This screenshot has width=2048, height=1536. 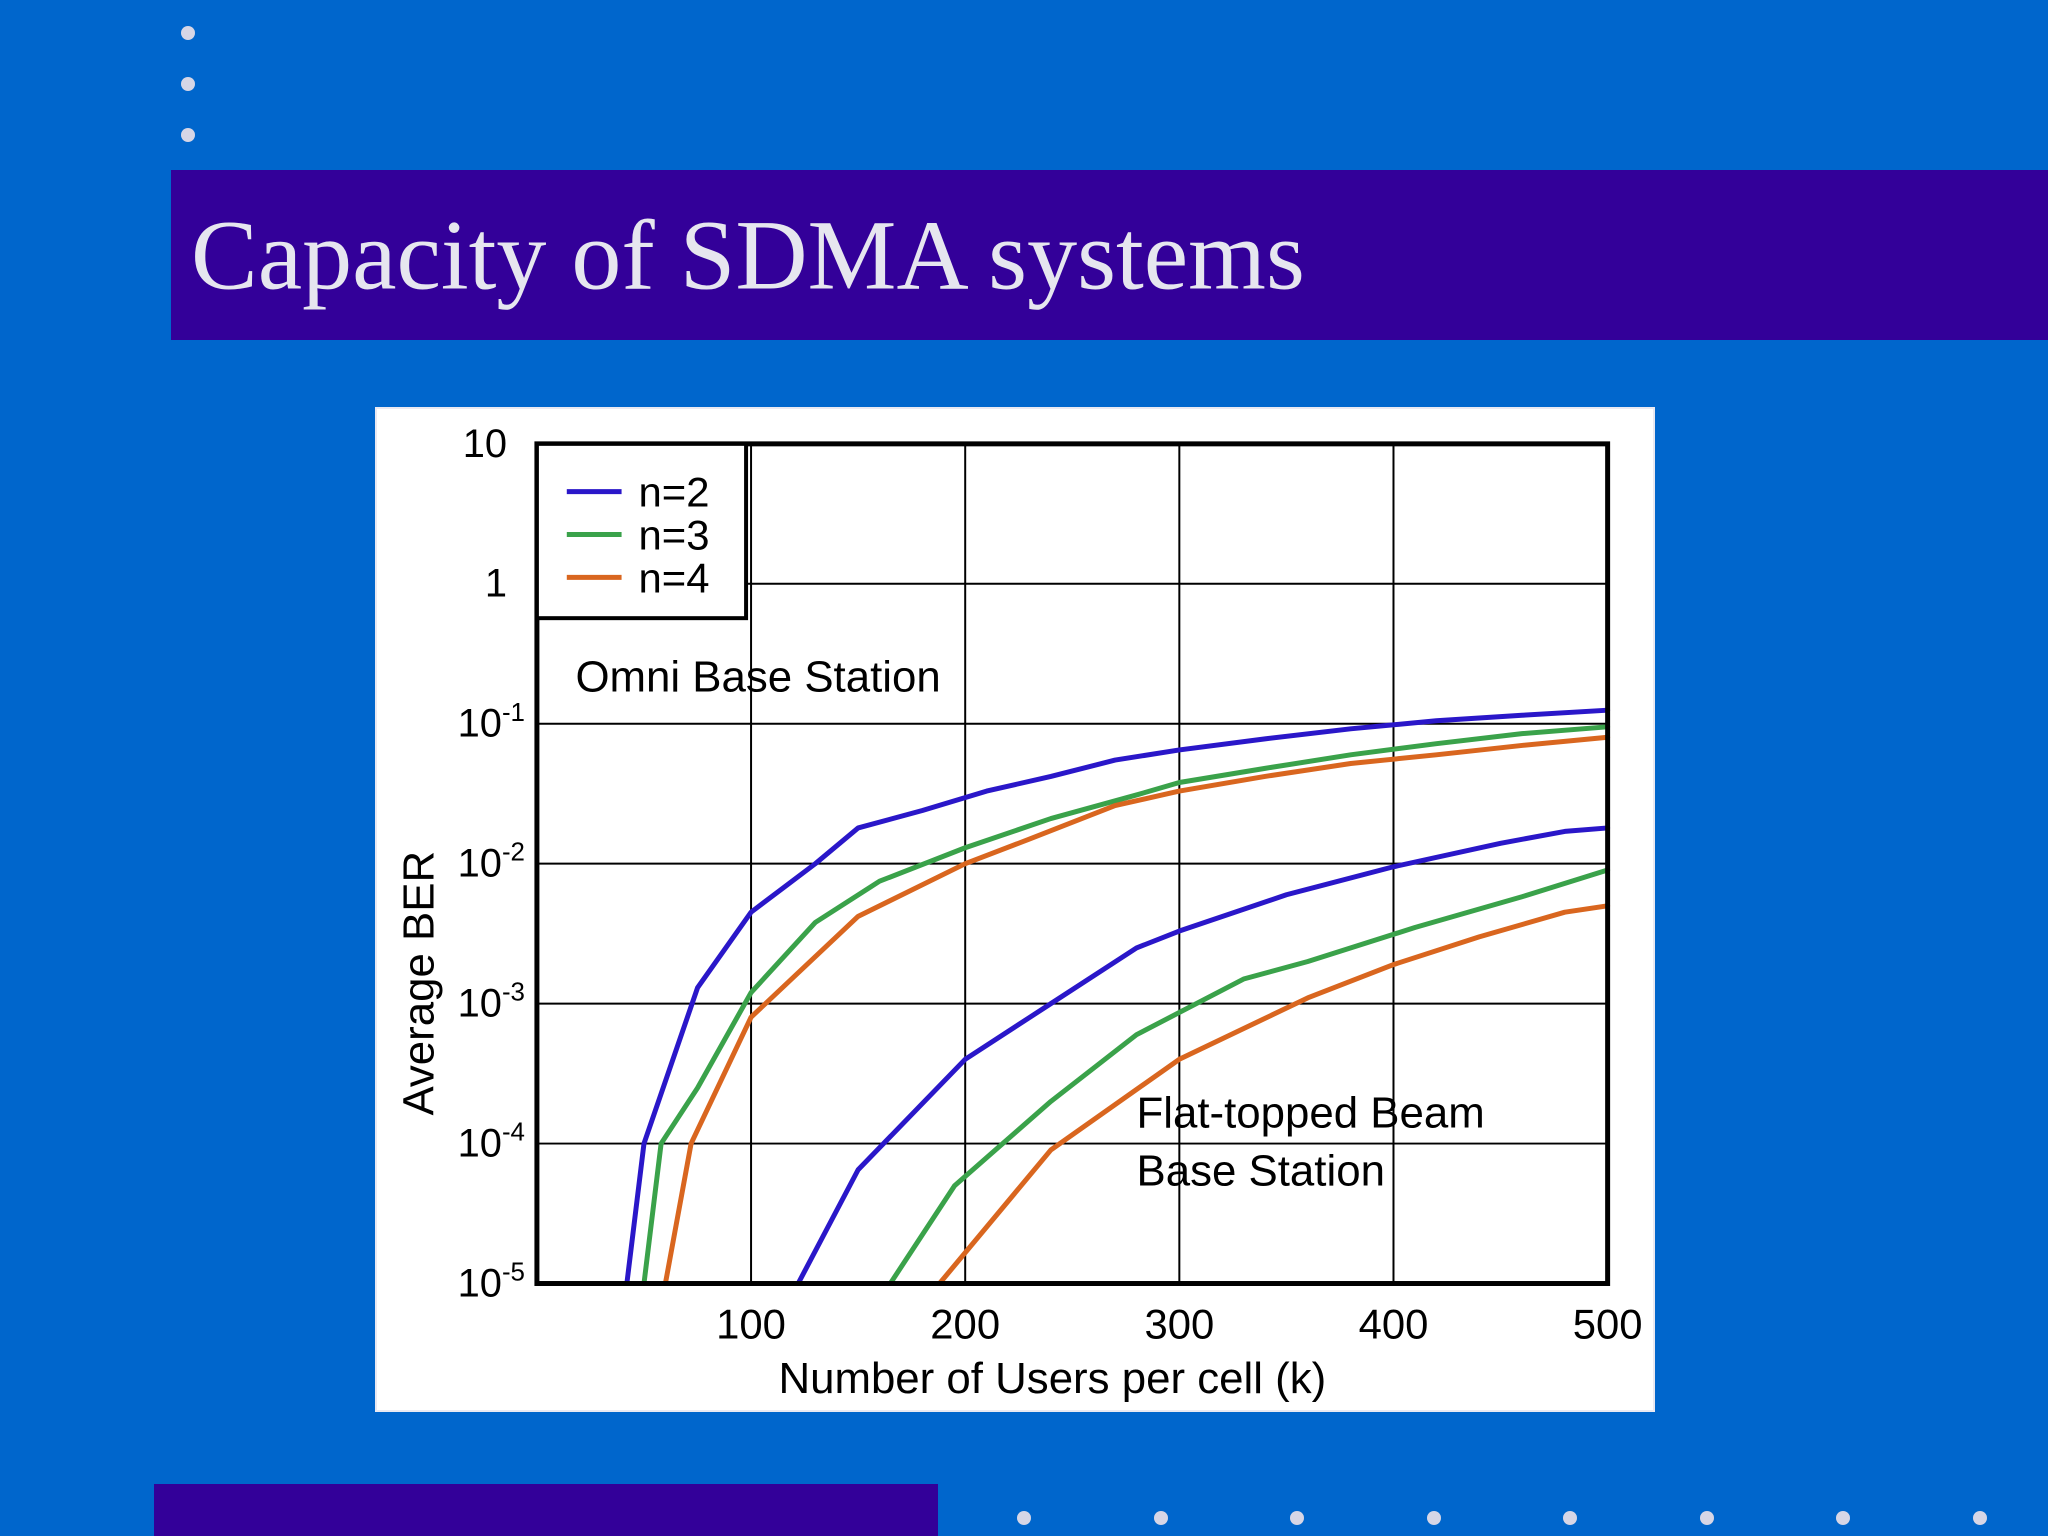 I want to click on y-tick-labels: 10 1 10⁻¹ 10⁻² 10⁻³ 10⁻⁴ 10⁻⁵, so click(x=491, y=864).